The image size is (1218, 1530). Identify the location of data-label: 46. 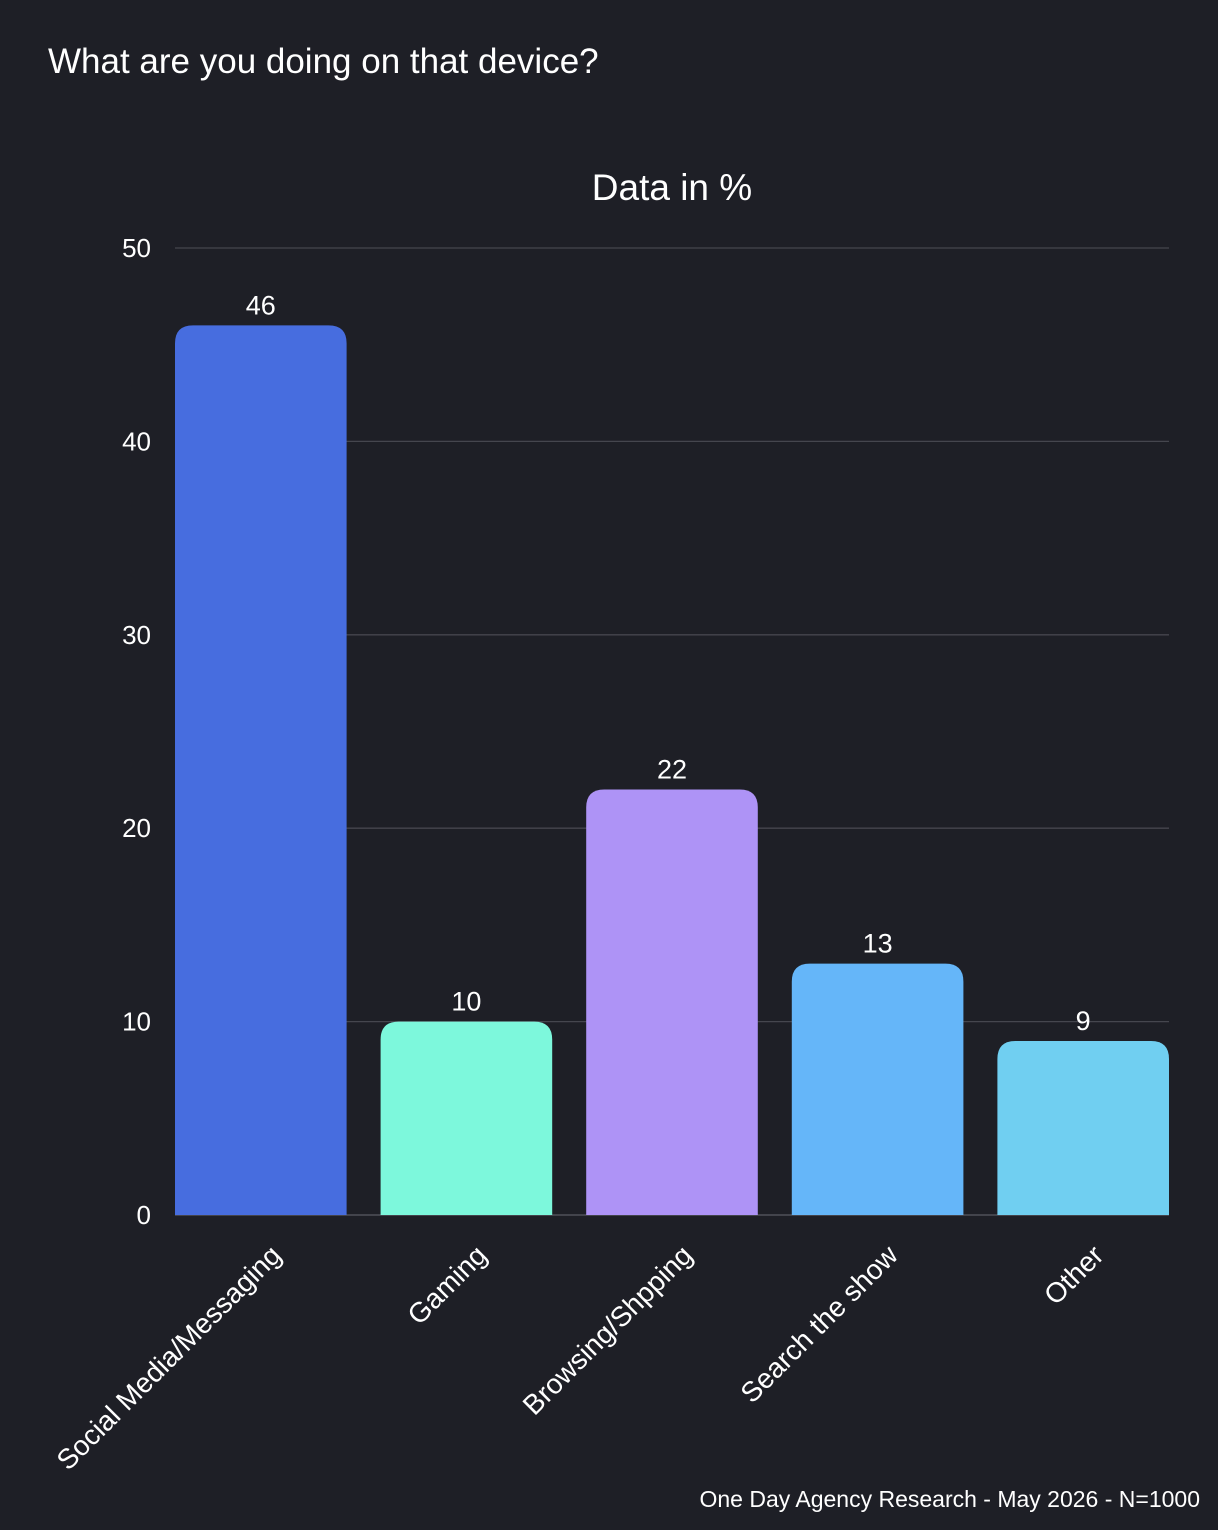
(261, 305).